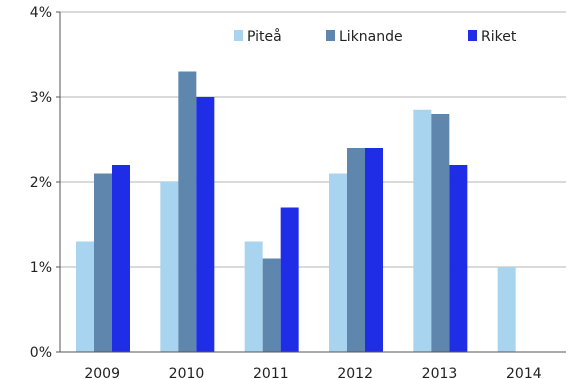 Image resolution: width=569 pixels, height=379 pixels. Describe the element at coordinates (374, 250) in the screenshot. I see `bar-riket-2012` at that location.